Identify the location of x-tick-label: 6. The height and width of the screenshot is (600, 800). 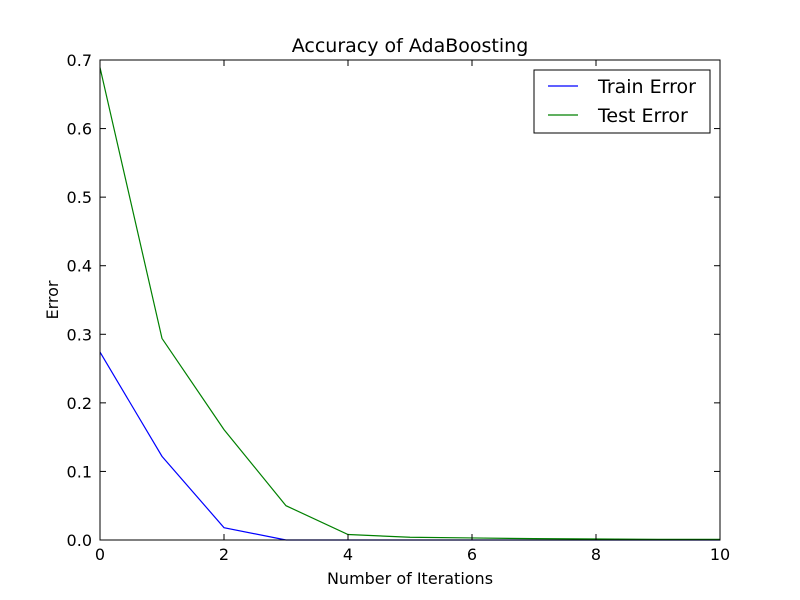
(472, 554).